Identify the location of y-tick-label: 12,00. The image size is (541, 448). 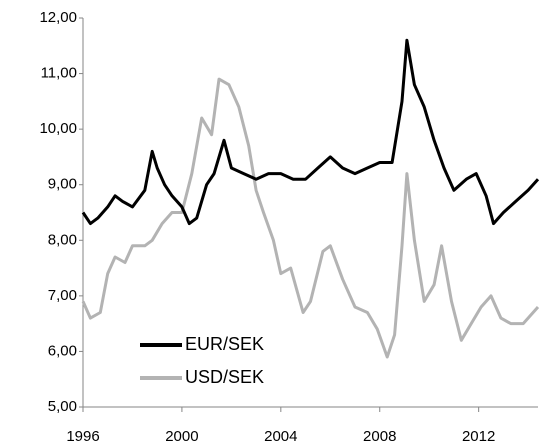
(58, 17).